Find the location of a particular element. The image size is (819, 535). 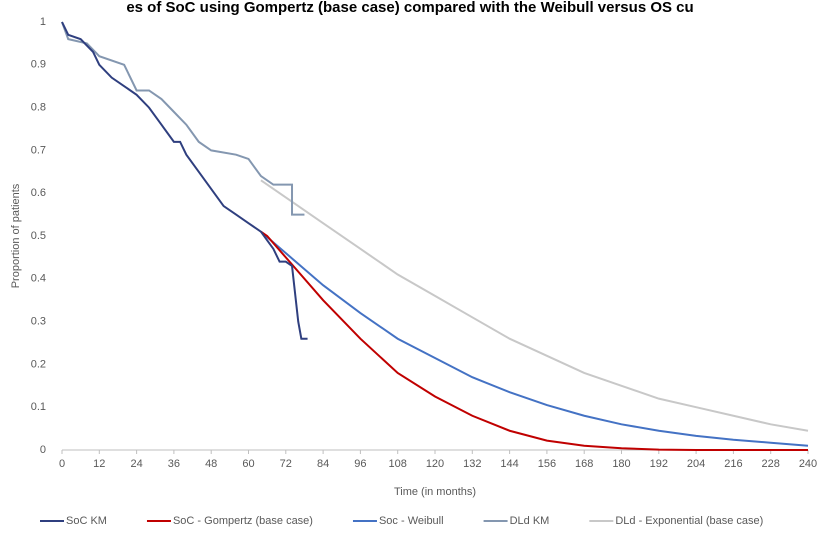

x-tick-label: 216 is located at coordinates (733, 464).